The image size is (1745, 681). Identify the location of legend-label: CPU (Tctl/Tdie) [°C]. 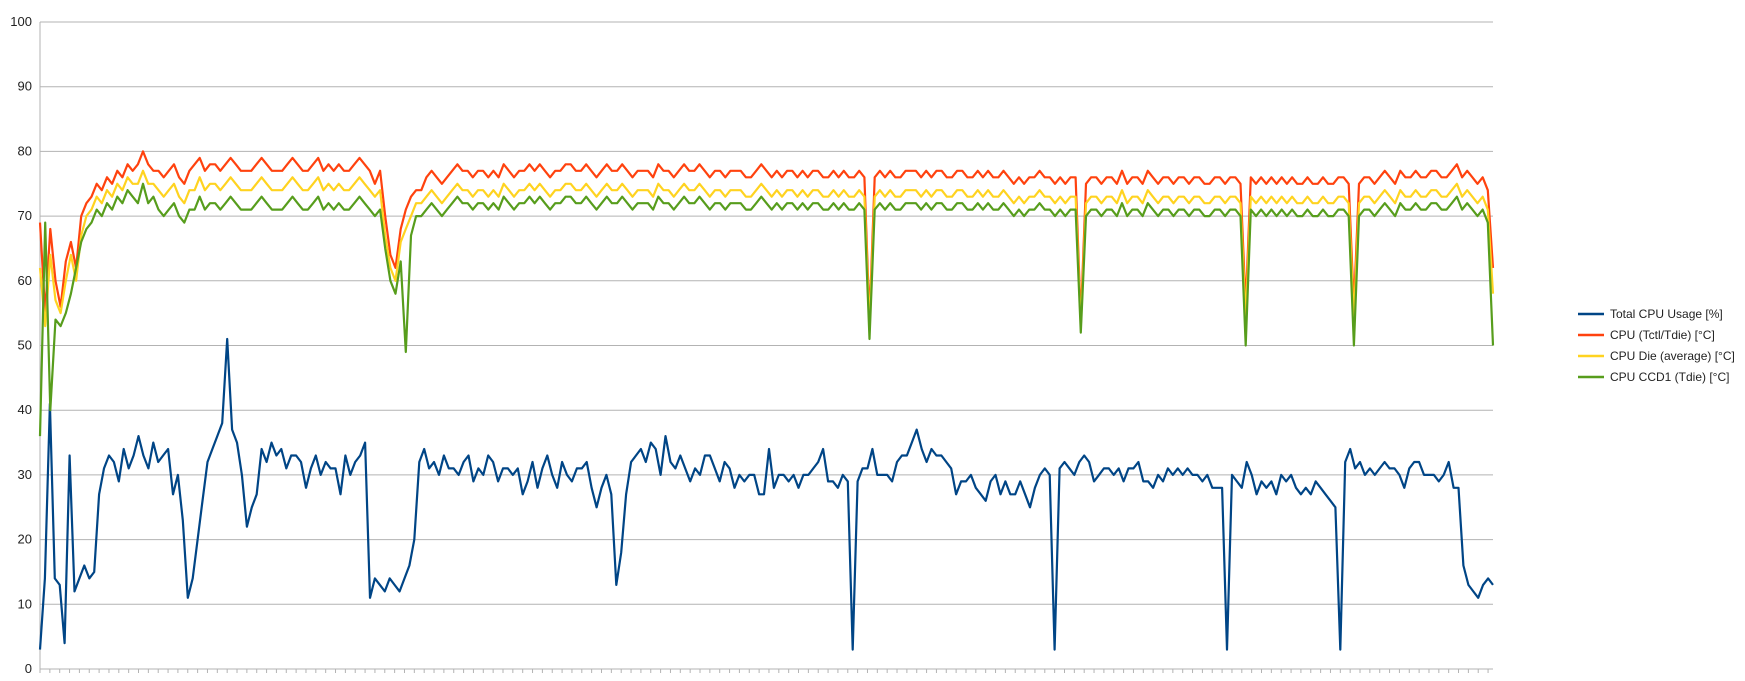
(1662, 335).